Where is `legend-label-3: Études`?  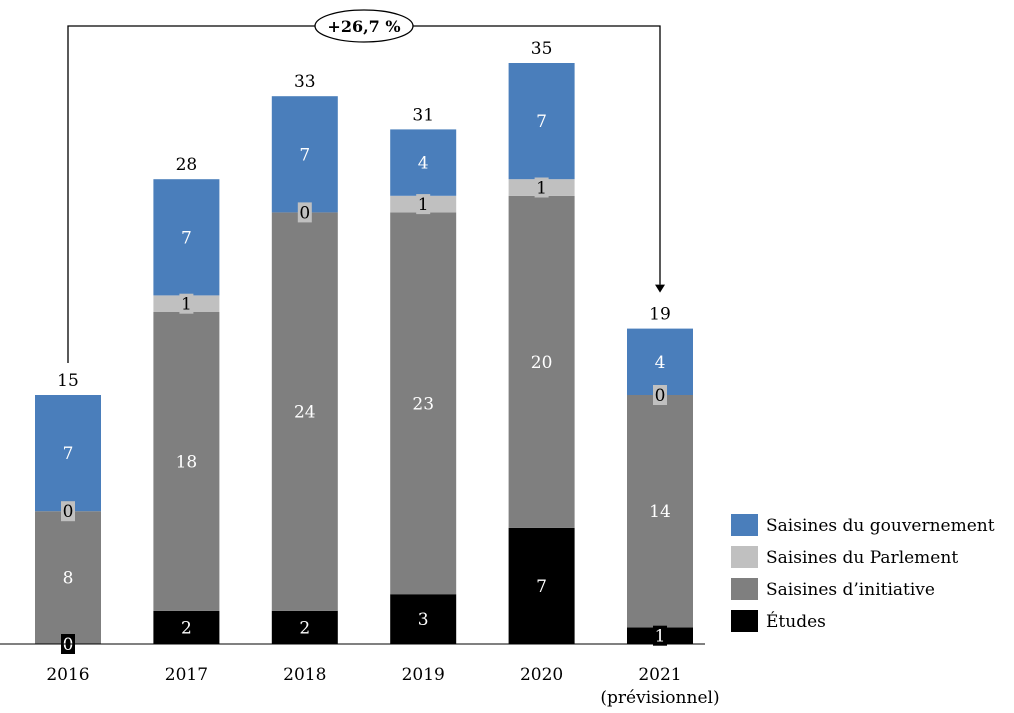 legend-label-3: Études is located at coordinates (796, 621).